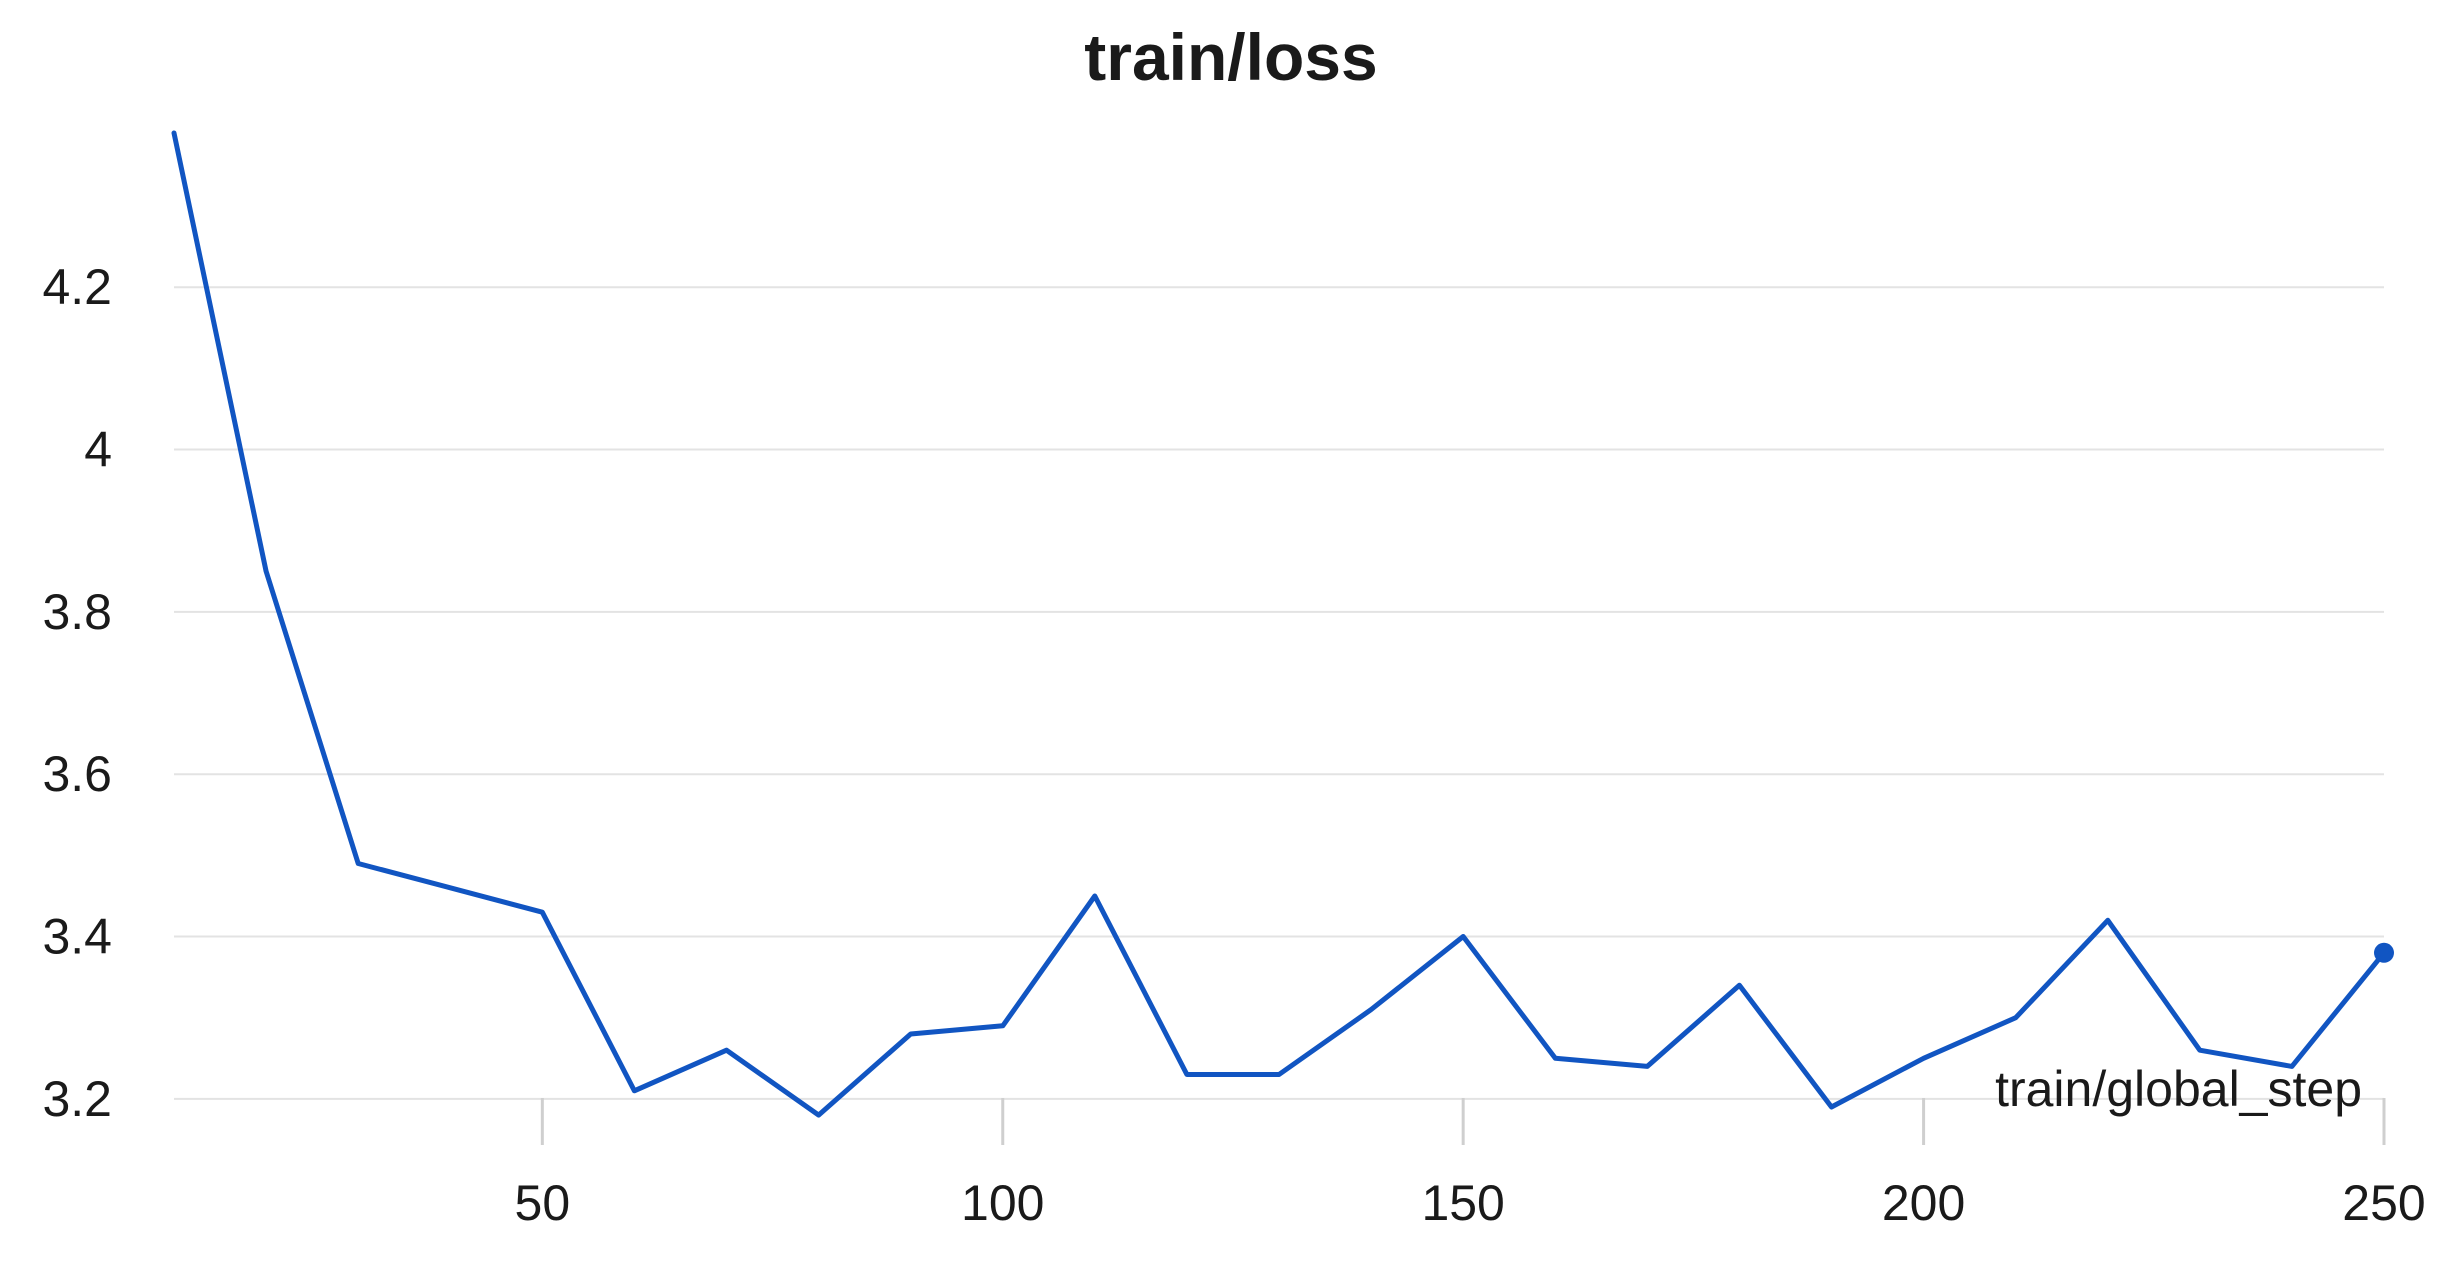 The image size is (2462, 1266). I want to click on x-tick-label: 200, so click(1923, 1203).